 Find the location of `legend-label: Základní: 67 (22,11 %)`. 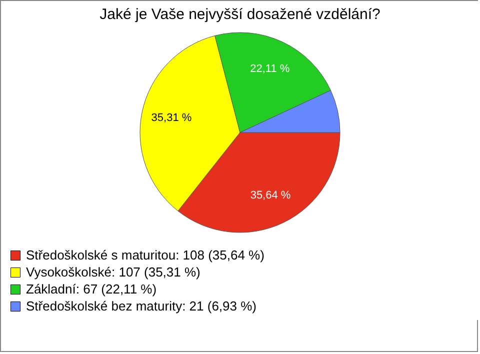

legend-label: Základní: 67 (22,11 %) is located at coordinates (91, 289).